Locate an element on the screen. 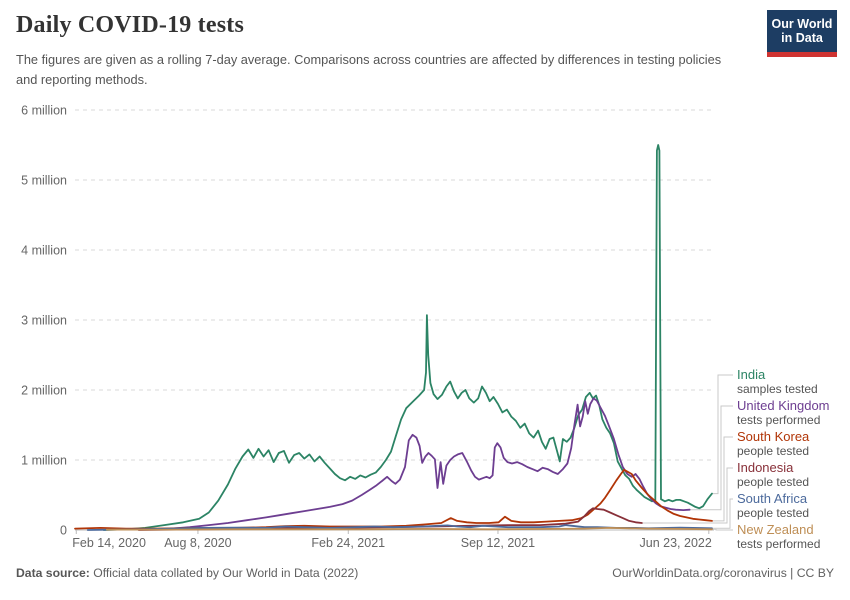 This screenshot has height=600, width=850. y-tick-label: 5 million is located at coordinates (44, 181).